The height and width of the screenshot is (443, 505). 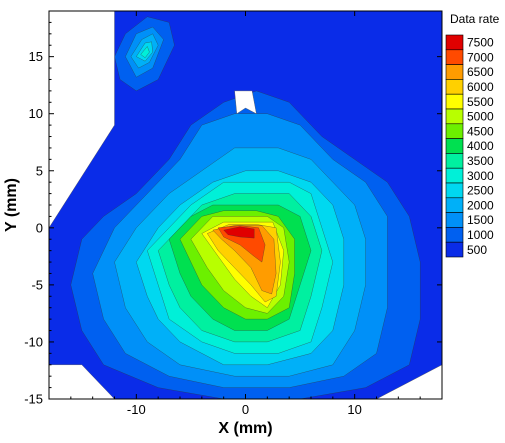 I want to click on legend-label: 2000, so click(x=480, y=205).